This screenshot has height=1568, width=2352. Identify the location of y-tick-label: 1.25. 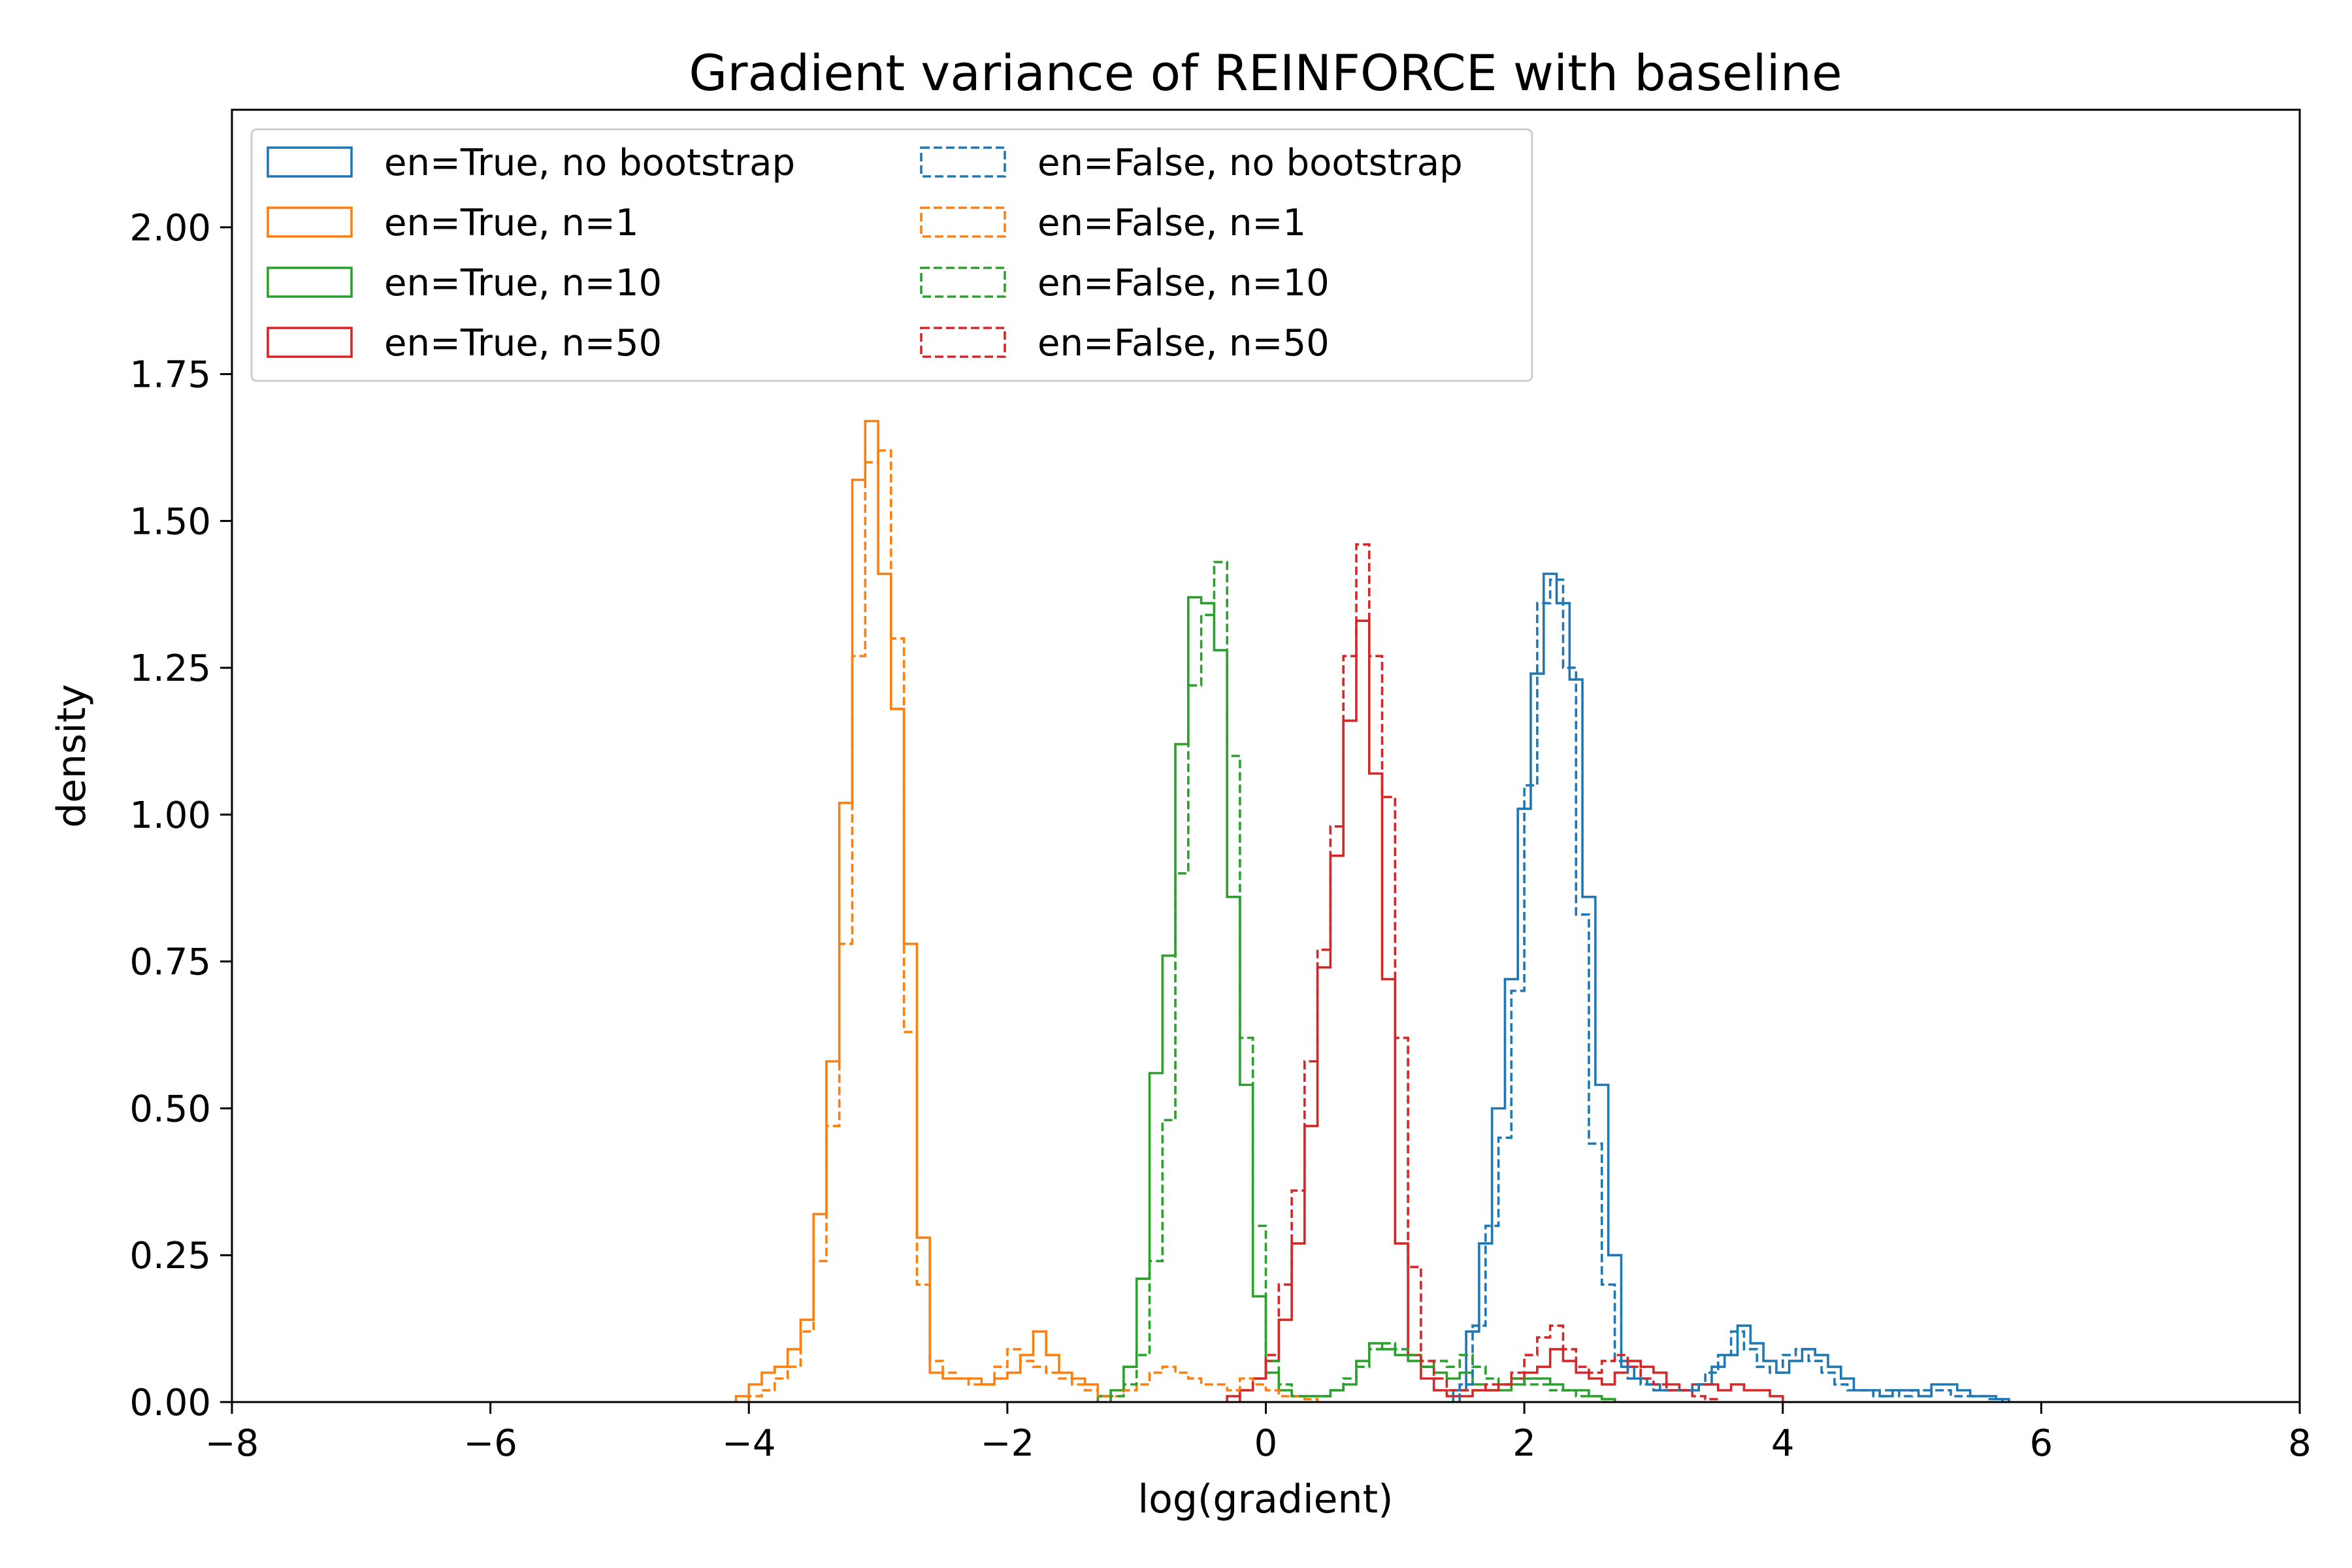
(170, 668).